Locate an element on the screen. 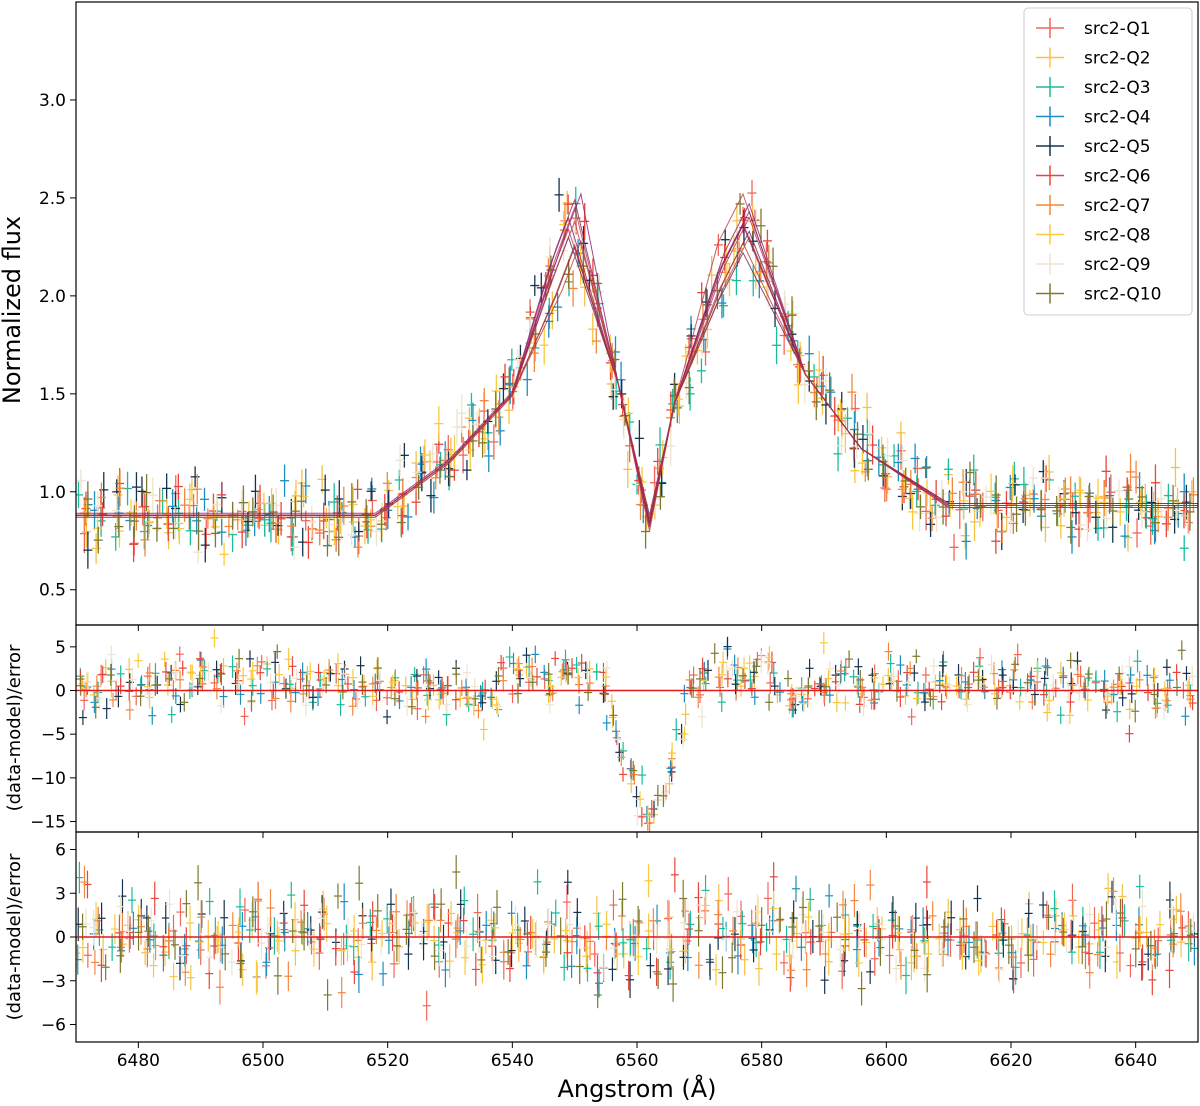 The image size is (1200, 1106). residual-data is located at coordinates (637, 938).